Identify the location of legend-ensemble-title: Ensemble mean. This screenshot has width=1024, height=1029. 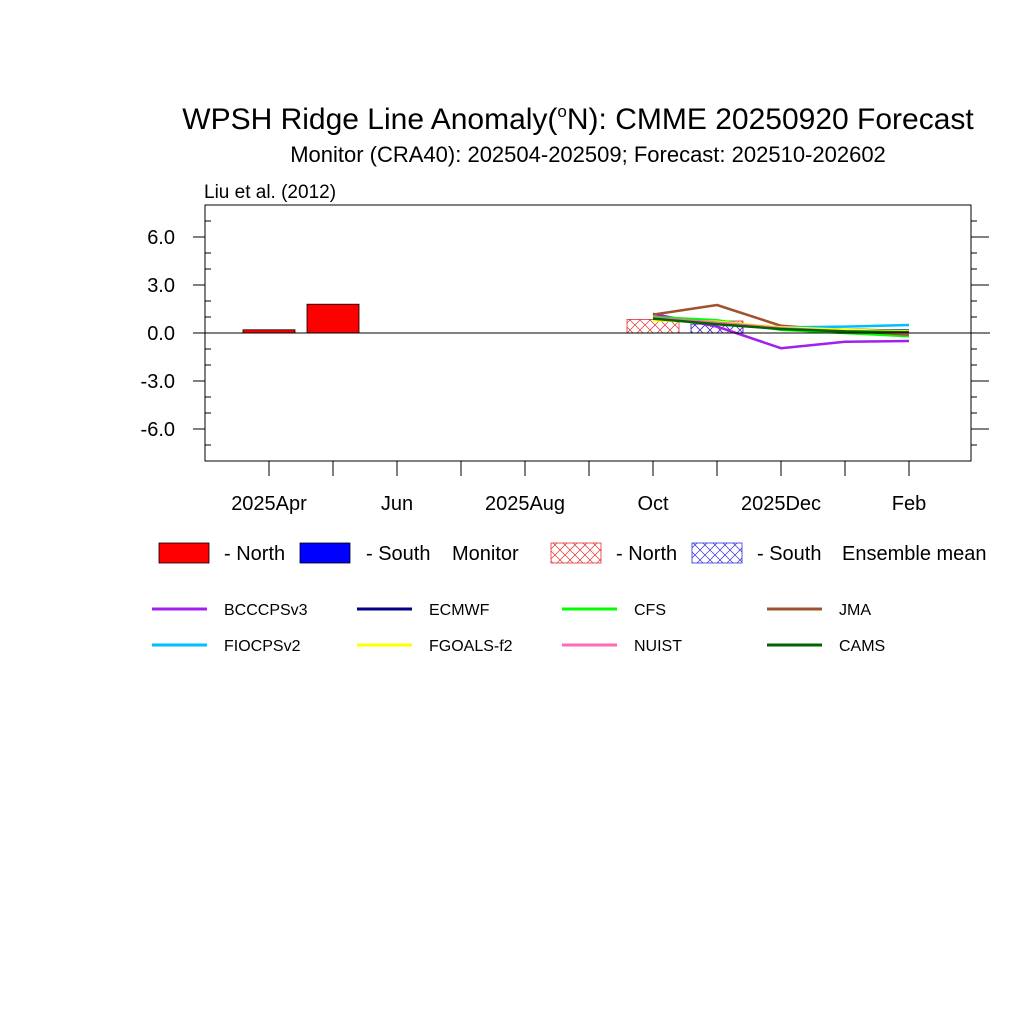
(914, 554).